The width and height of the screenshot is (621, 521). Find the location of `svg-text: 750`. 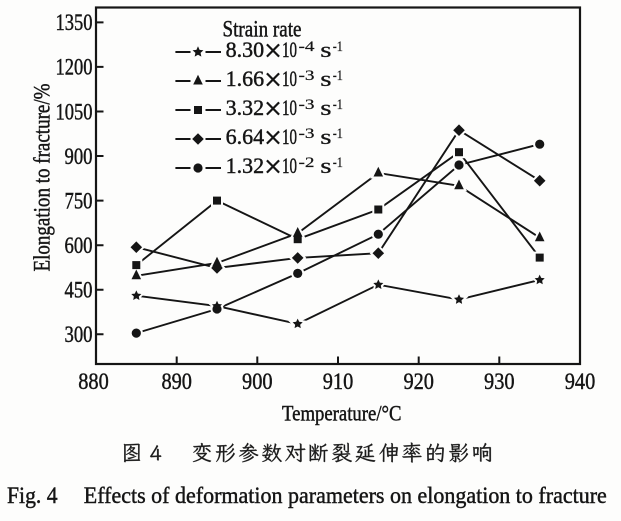

svg-text: 750 is located at coordinates (79, 201).